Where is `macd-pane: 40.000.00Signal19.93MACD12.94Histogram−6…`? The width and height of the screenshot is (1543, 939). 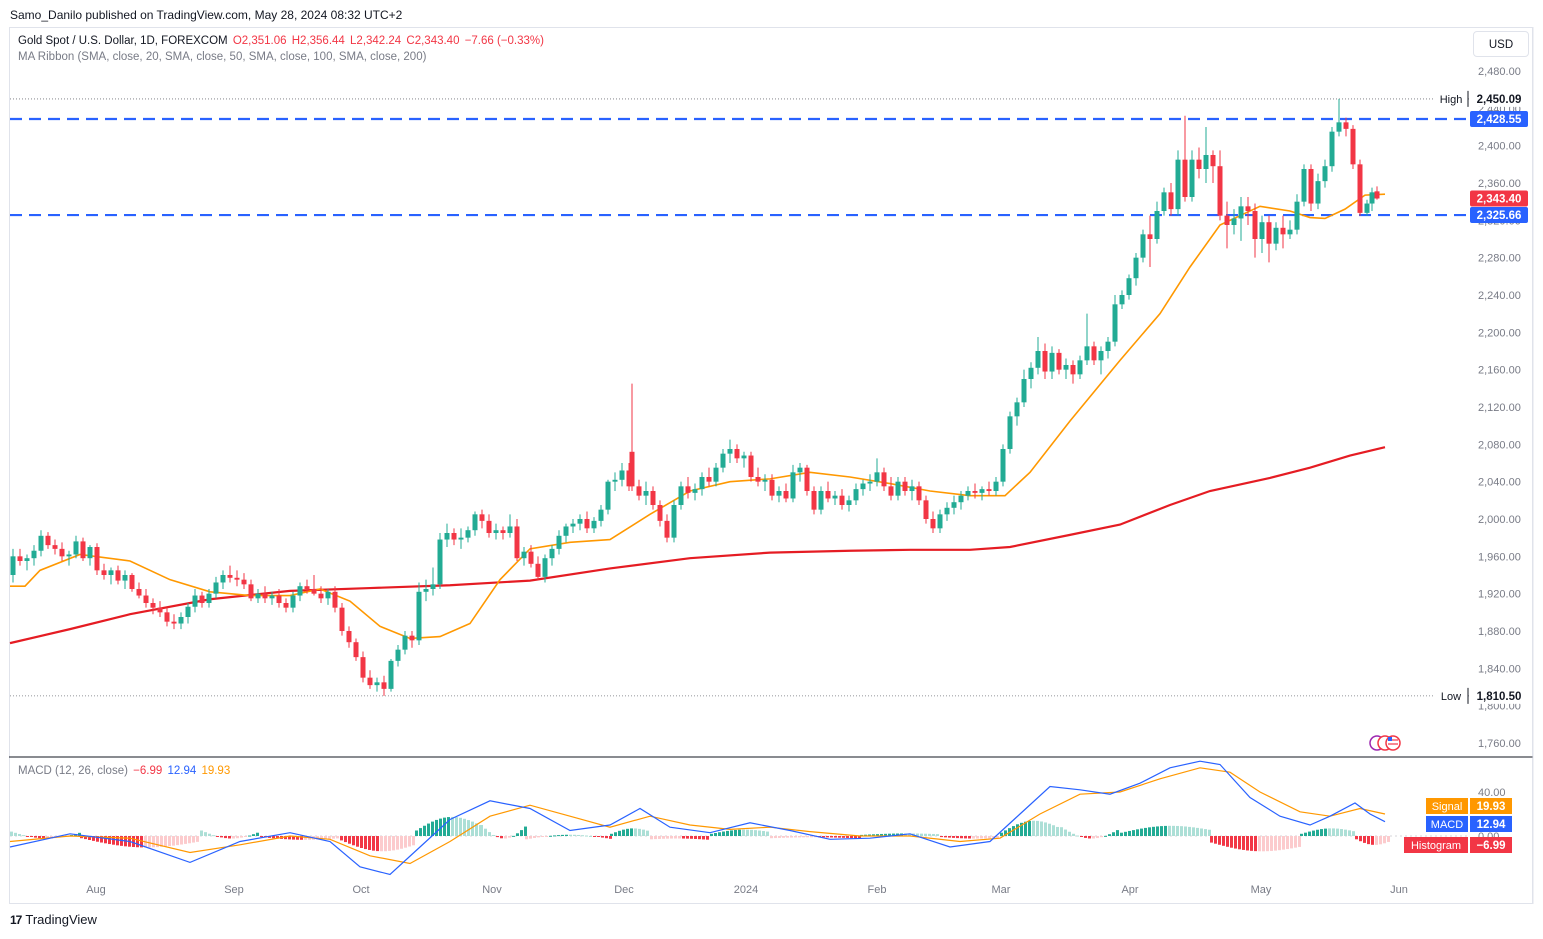
macd-pane: 40.000.00Signal19.93MACD12.94Histogram−6… is located at coordinates (760, 818).